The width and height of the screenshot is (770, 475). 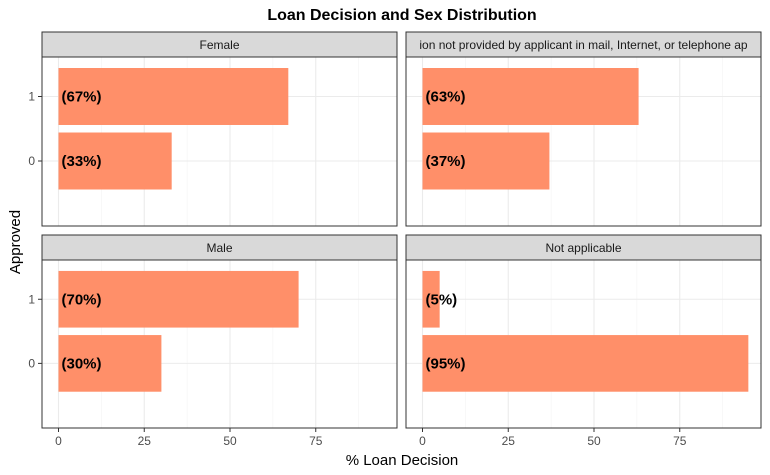 I want to click on facet-strip-label: Female, so click(x=219, y=45).